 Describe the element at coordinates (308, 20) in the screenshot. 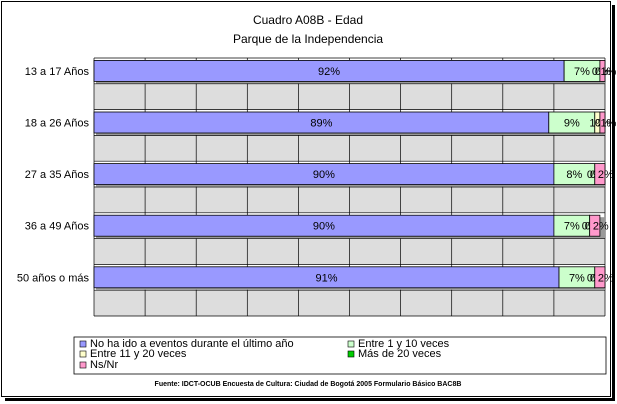

I see `chart-title: Cuadro A08B - Edad` at that location.